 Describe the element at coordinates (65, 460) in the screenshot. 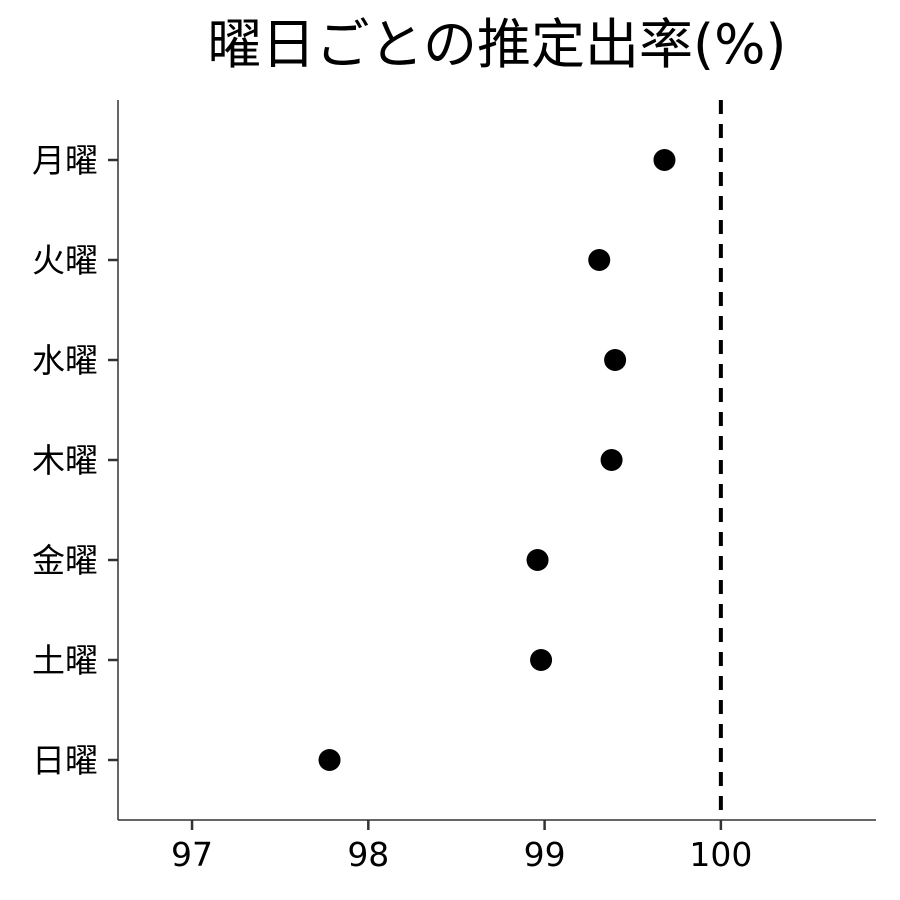

I see `y-tick-label: 木曜` at that location.